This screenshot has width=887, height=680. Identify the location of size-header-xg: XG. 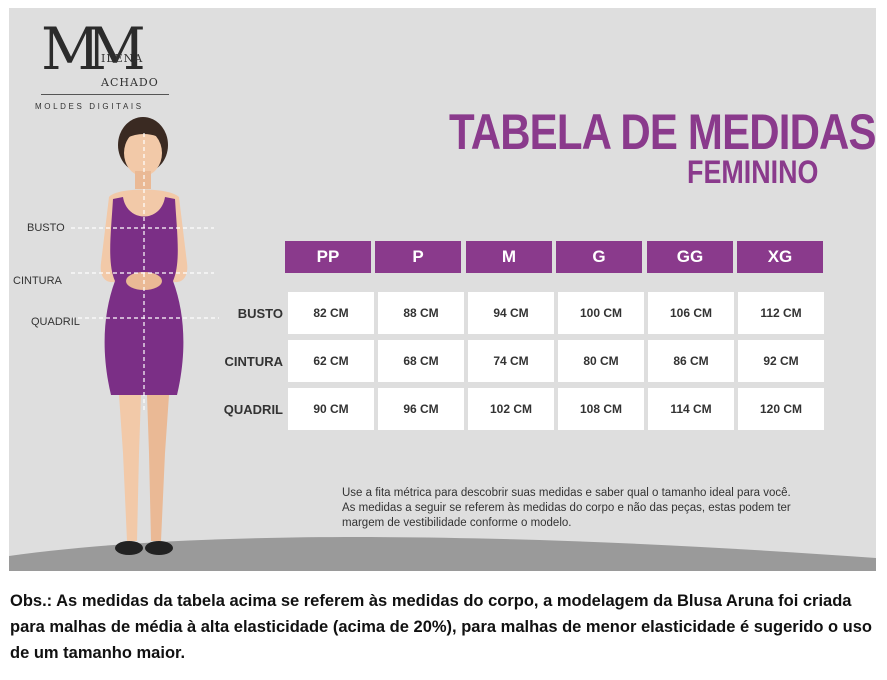
(780, 257).